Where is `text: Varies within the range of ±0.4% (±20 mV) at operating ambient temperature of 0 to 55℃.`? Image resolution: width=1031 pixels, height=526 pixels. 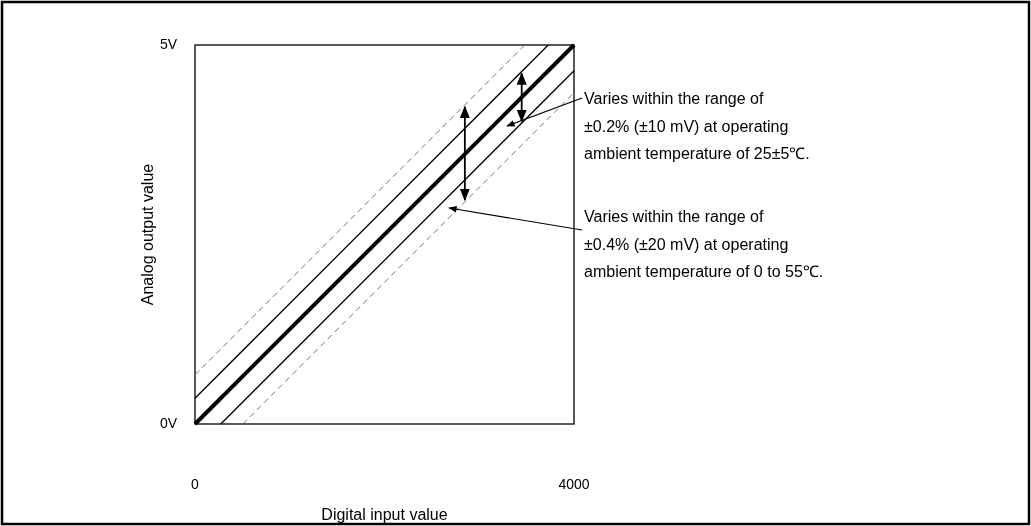
text: Varies within the range of ±0.4% (±20 mV) at operating ambient temperature of 0 to 55℃. is located at coordinates (704, 244).